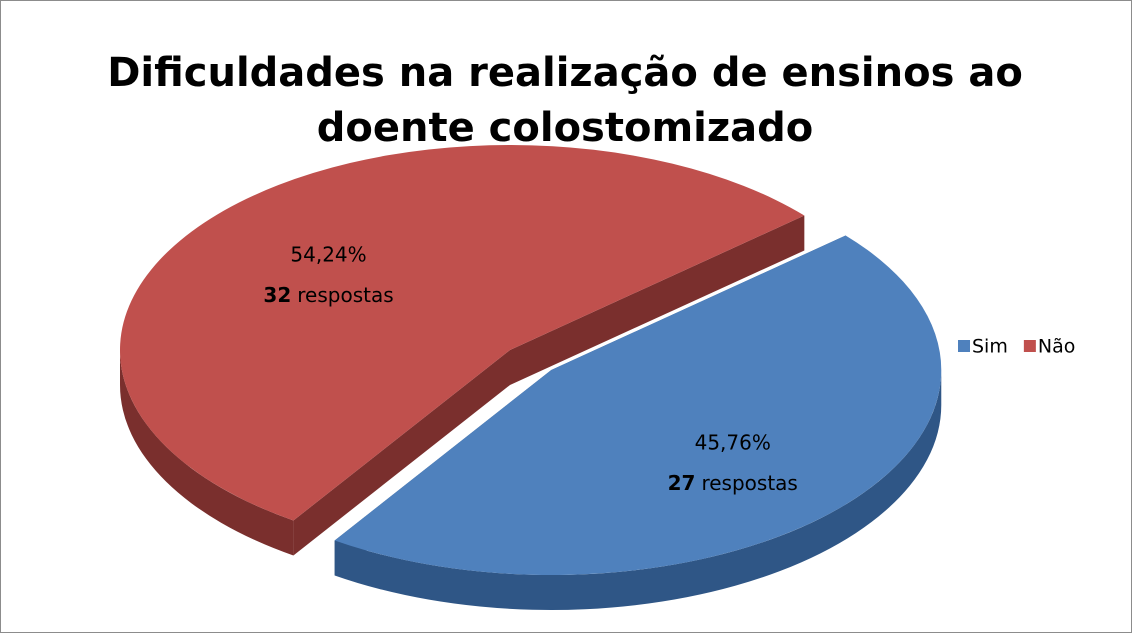  I want to click on count-value: 32, so click(277, 295).